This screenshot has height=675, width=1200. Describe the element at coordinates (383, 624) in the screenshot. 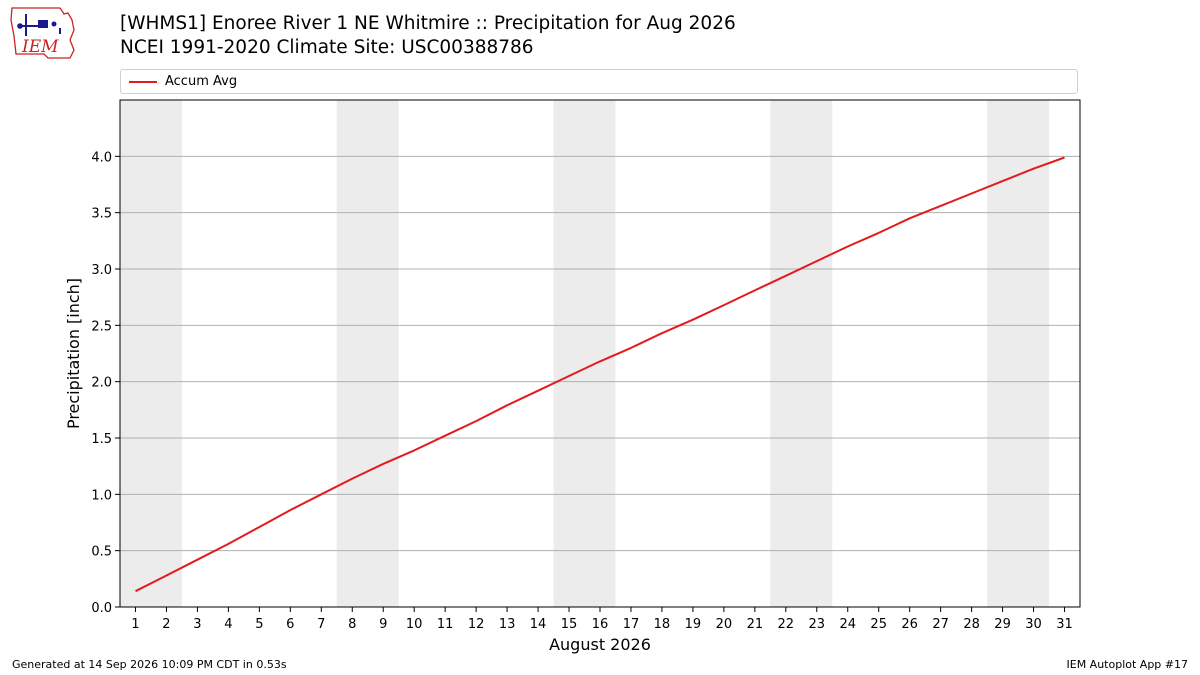

I see `x-tick-label: 9` at that location.